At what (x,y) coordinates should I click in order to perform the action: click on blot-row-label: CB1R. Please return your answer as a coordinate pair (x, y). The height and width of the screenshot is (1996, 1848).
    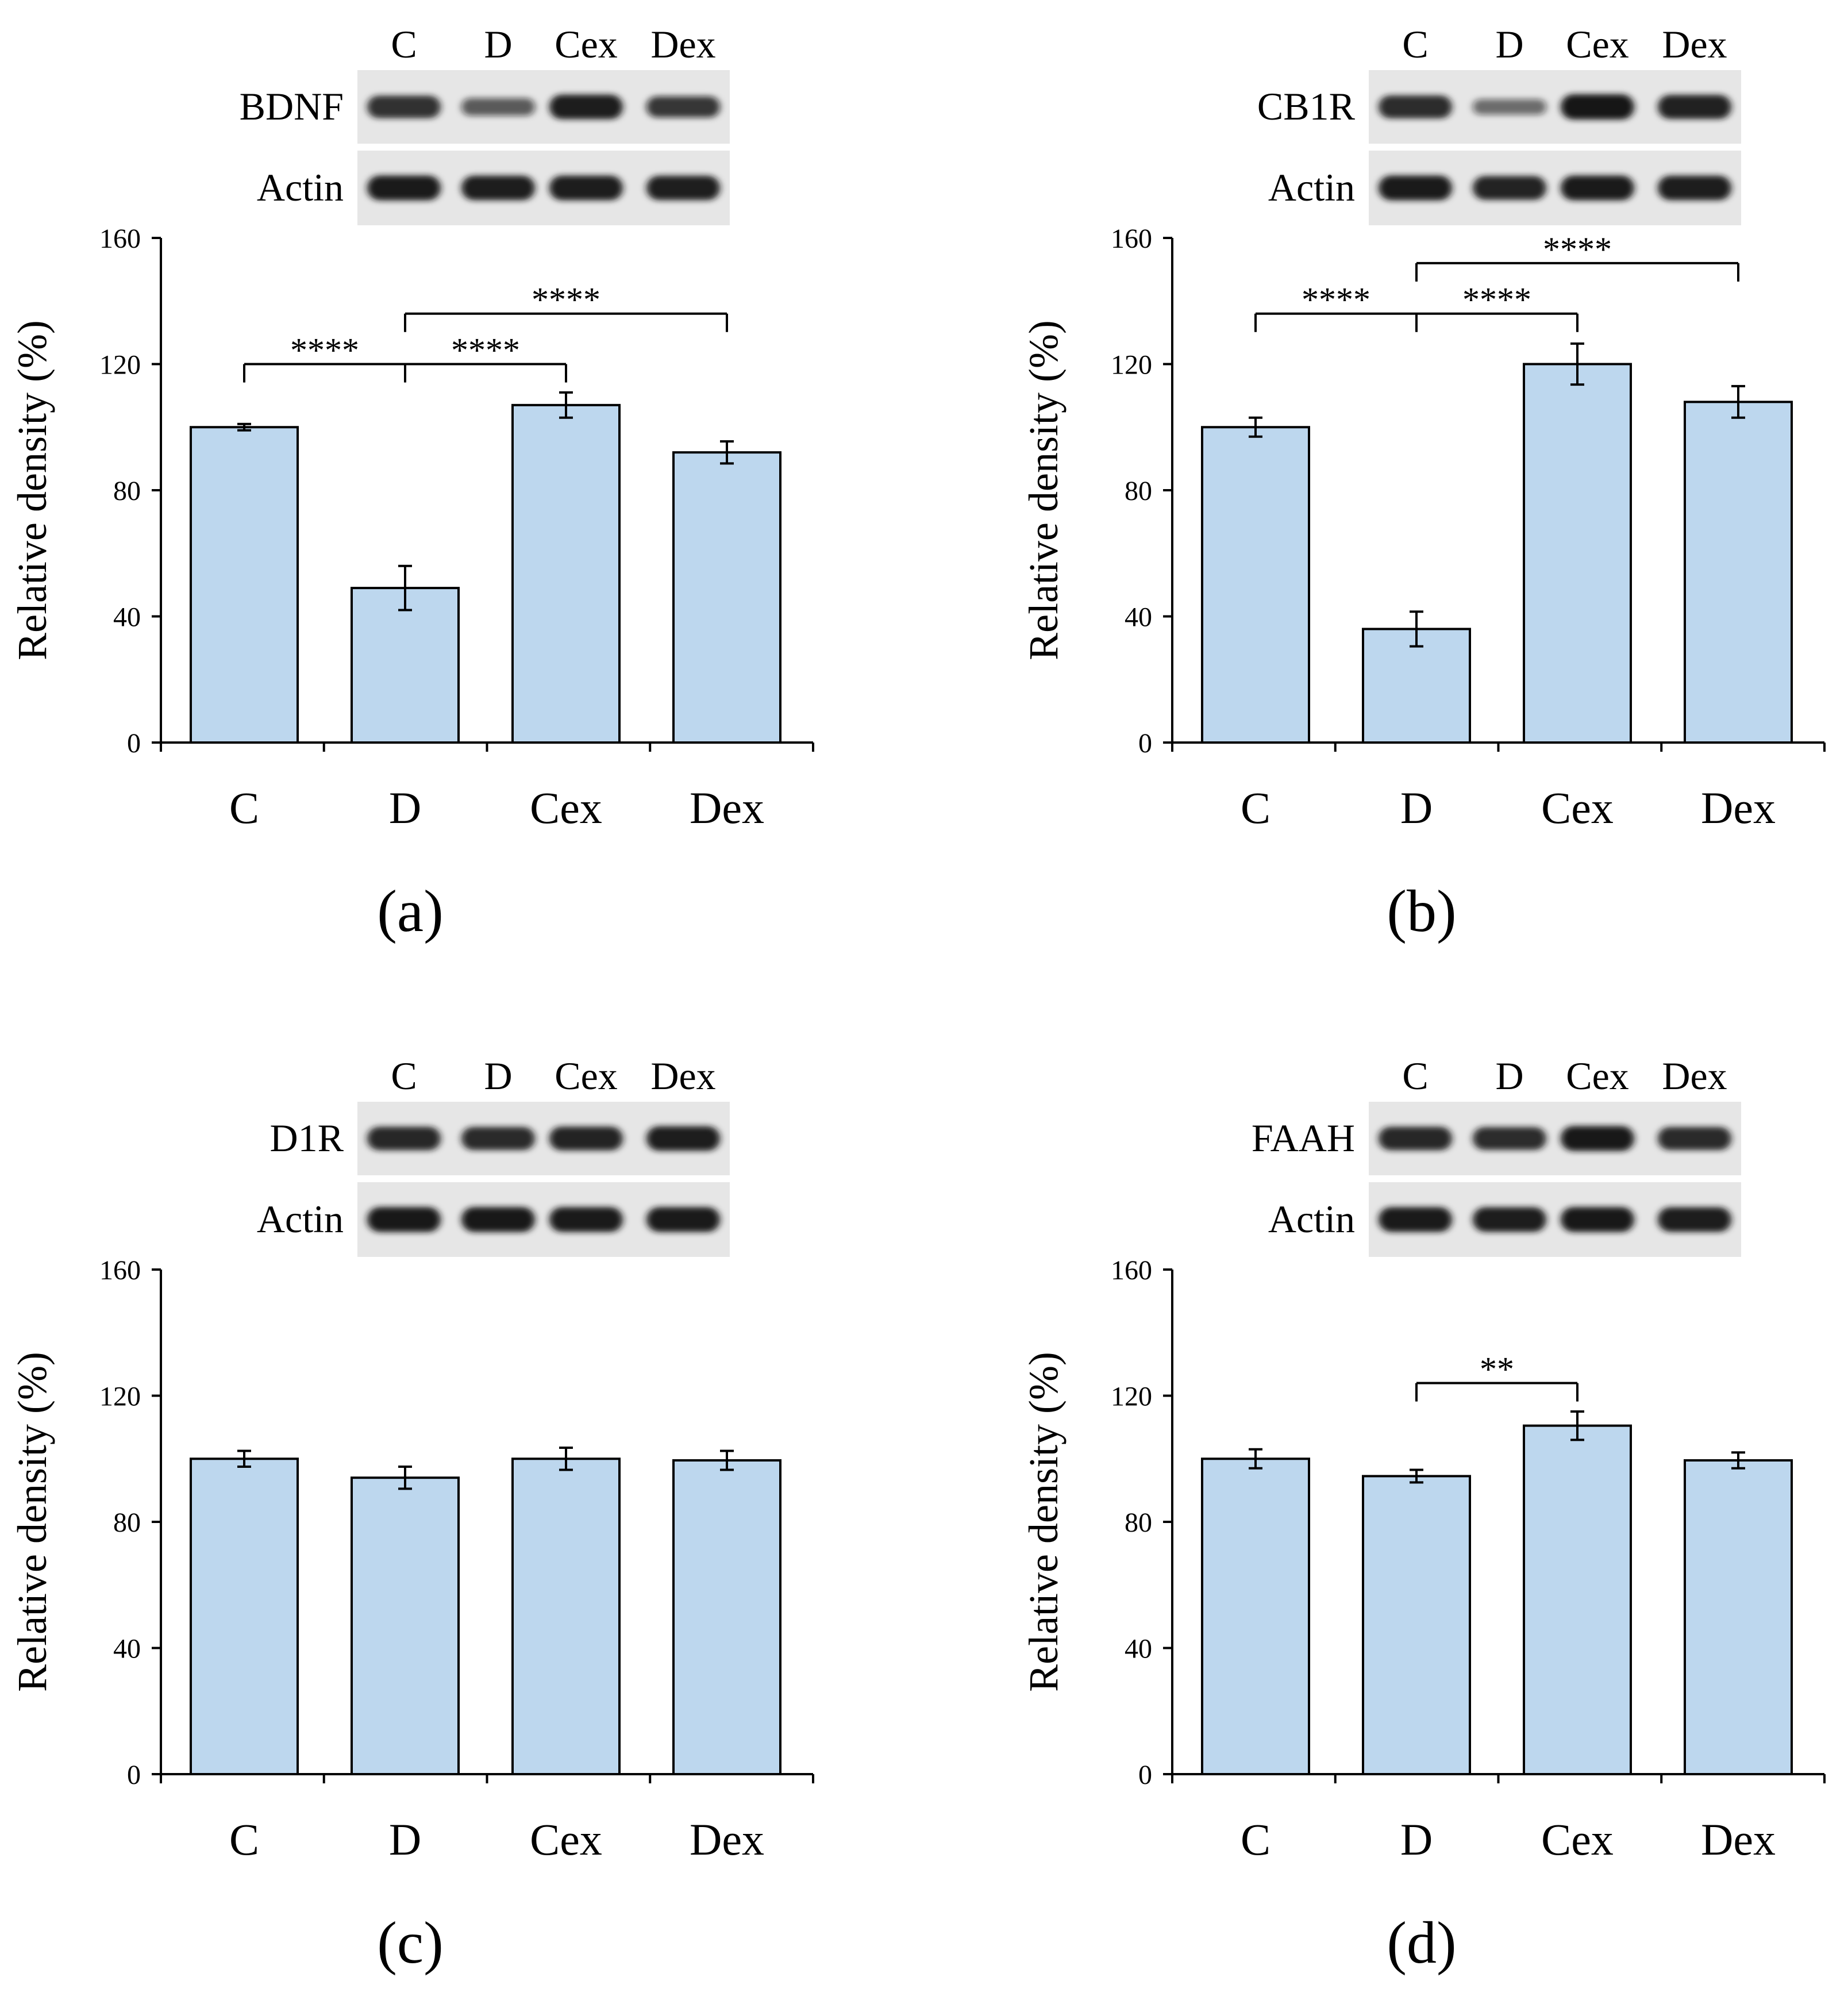
    Looking at the image, I should click on (1306, 106).